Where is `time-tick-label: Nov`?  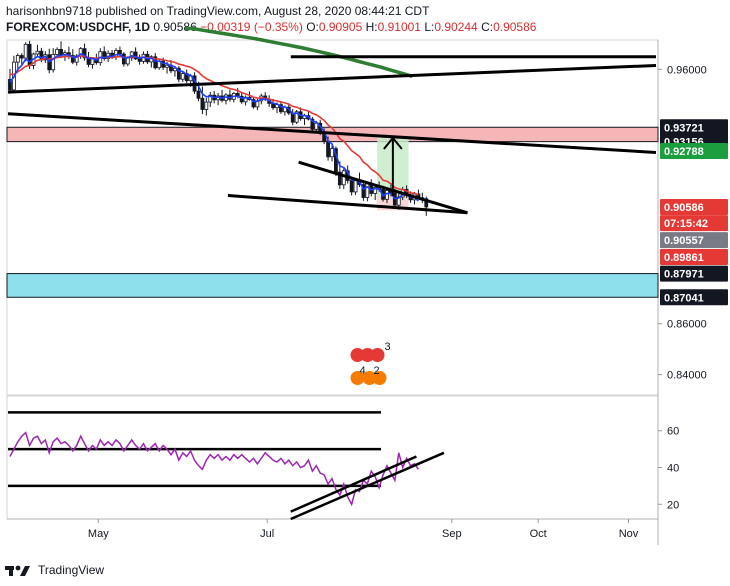
time-tick-label: Nov is located at coordinates (629, 534).